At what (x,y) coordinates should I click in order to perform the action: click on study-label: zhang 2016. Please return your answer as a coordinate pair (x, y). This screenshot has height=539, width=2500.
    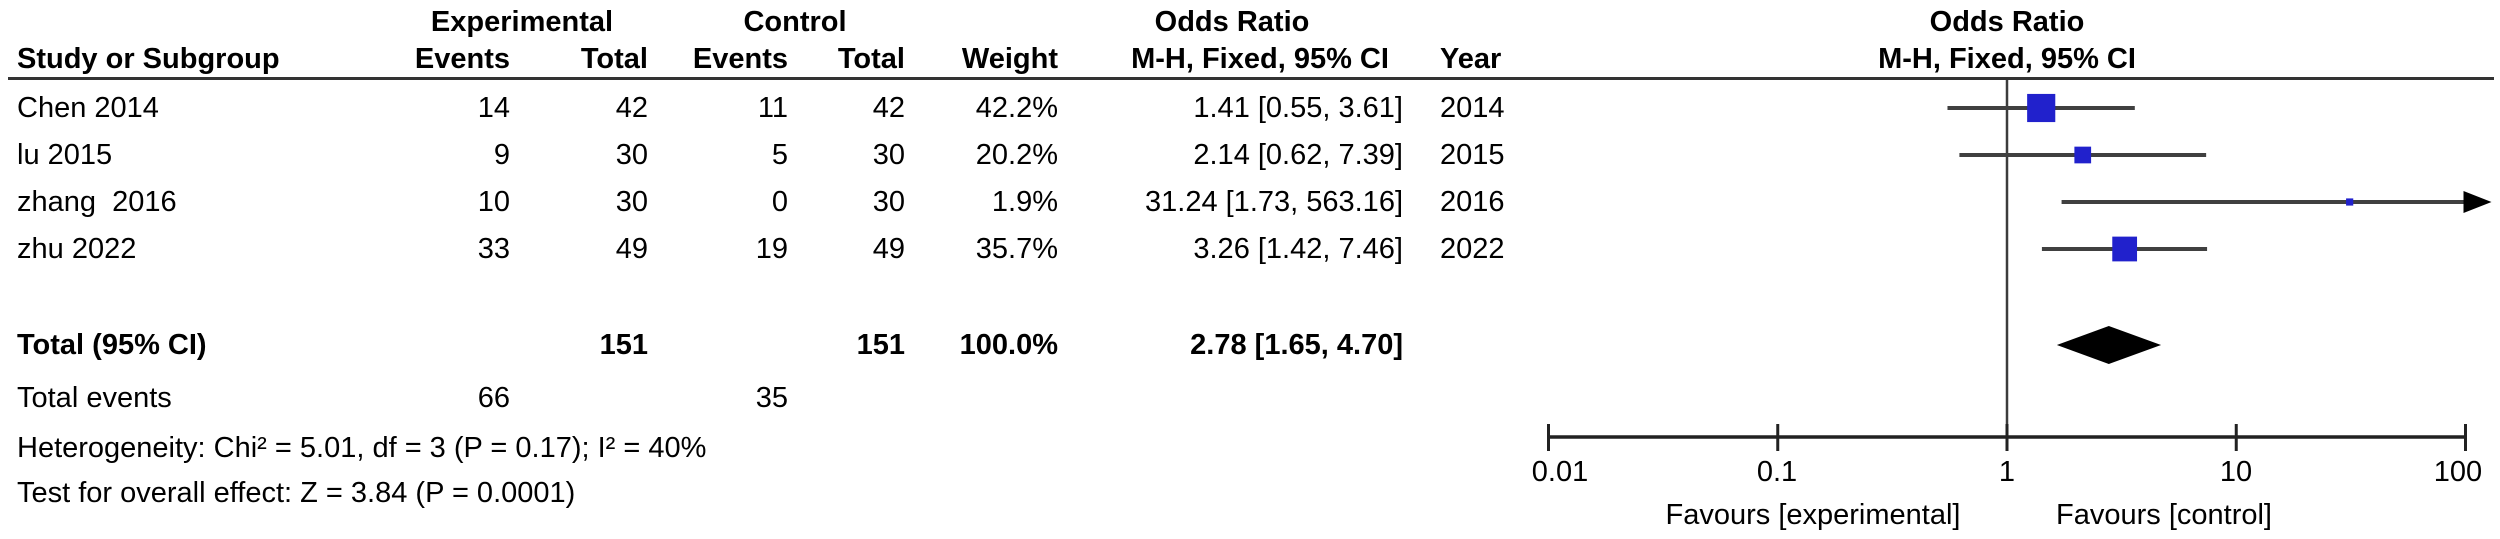
    Looking at the image, I should click on (97, 202).